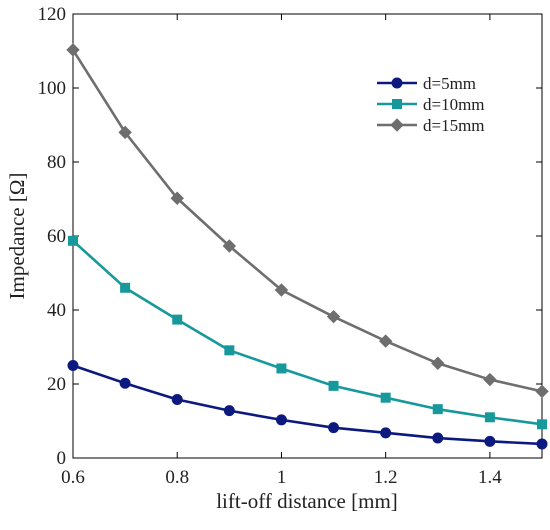  Describe the element at coordinates (454, 125) in the screenshot. I see `legend-label: d=15mm` at that location.